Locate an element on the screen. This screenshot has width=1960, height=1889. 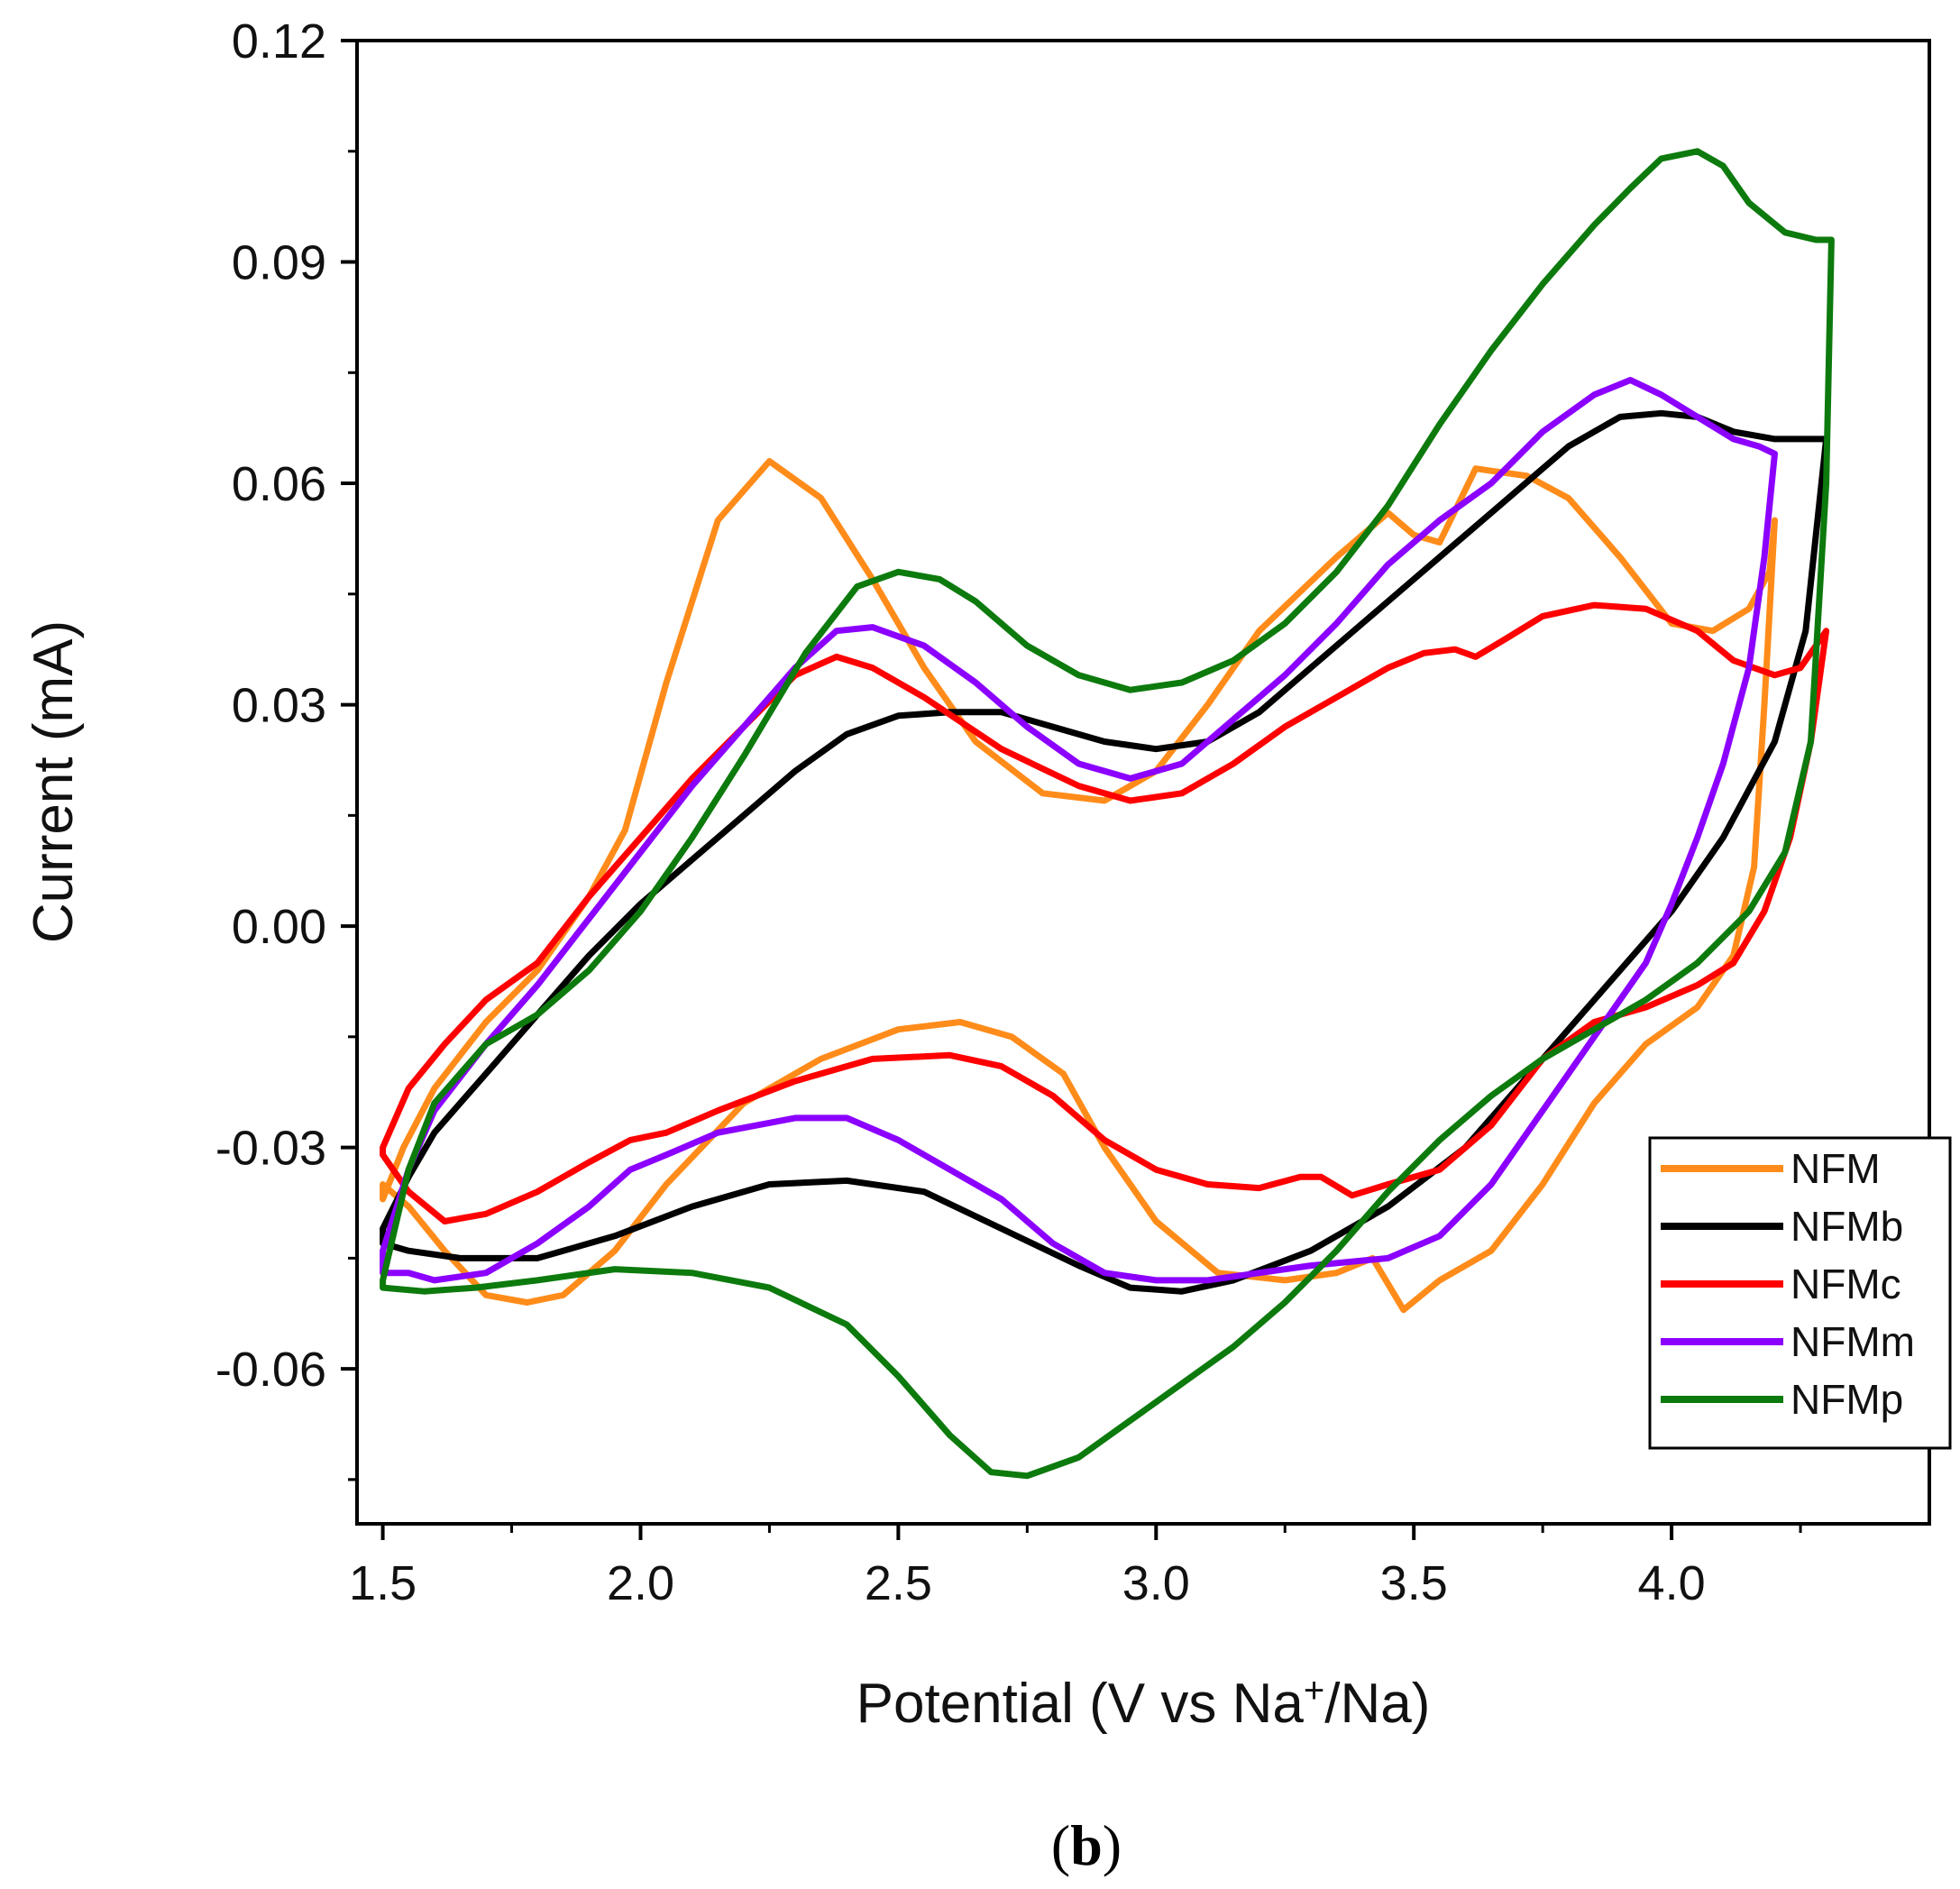
legend-label-nfmb: NFMb is located at coordinates (1847, 1226).